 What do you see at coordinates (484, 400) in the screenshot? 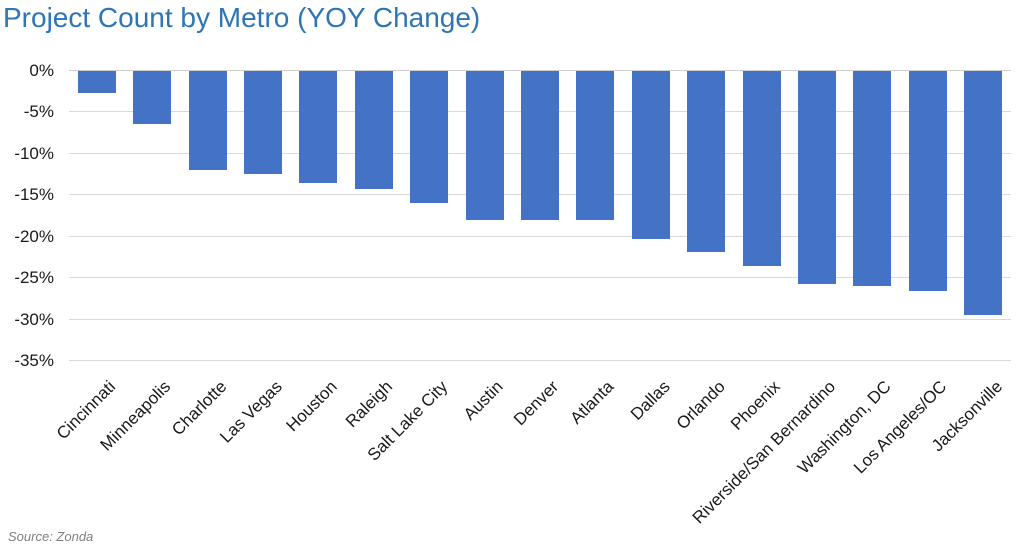
I see `x-axis-category-label: Austin` at bounding box center [484, 400].